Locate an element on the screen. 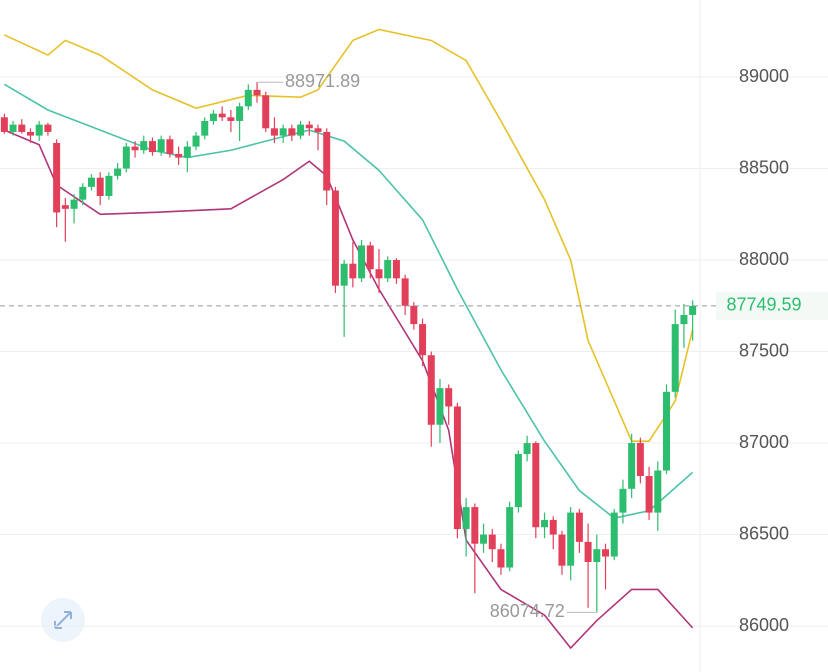 The height and width of the screenshot is (672, 828). expand-icon is located at coordinates (63, 620).